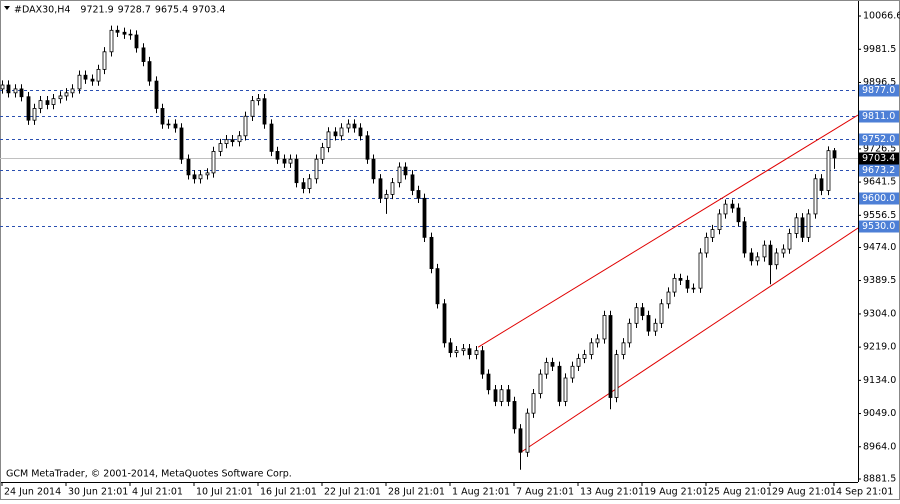 The width and height of the screenshot is (900, 504). I want to click on x-tick-label: 7 Aug 21:01, so click(545, 492).